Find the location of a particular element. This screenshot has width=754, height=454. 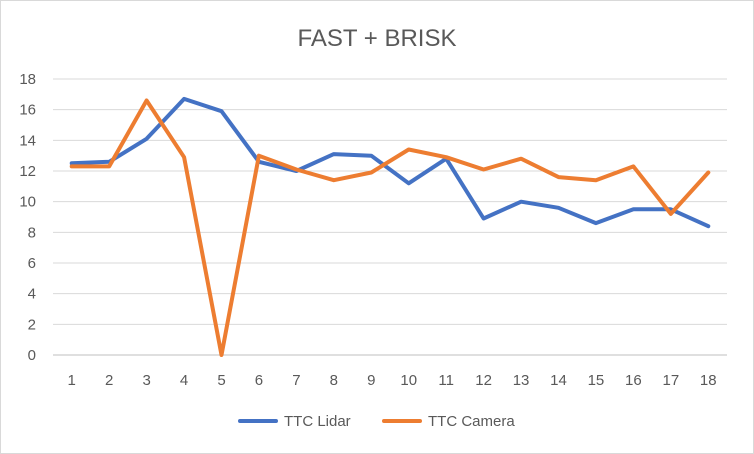

x-tick-label: 5 is located at coordinates (221, 380).